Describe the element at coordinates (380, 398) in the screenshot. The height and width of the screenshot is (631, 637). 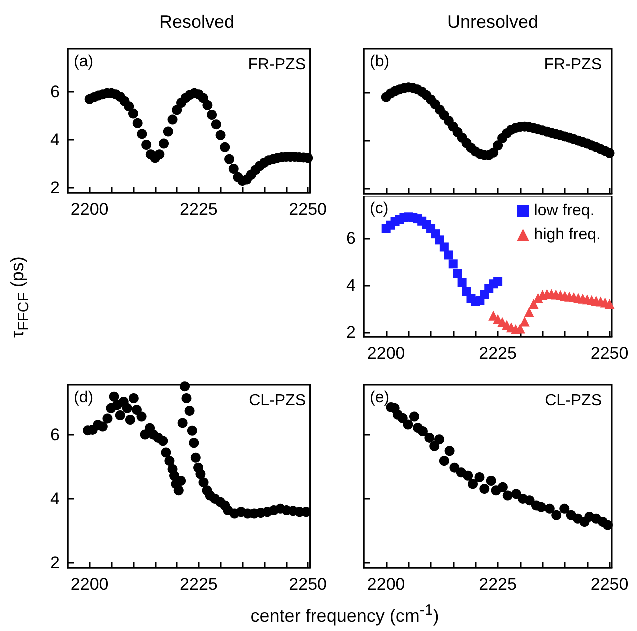
I see `annotation: (e)` at that location.